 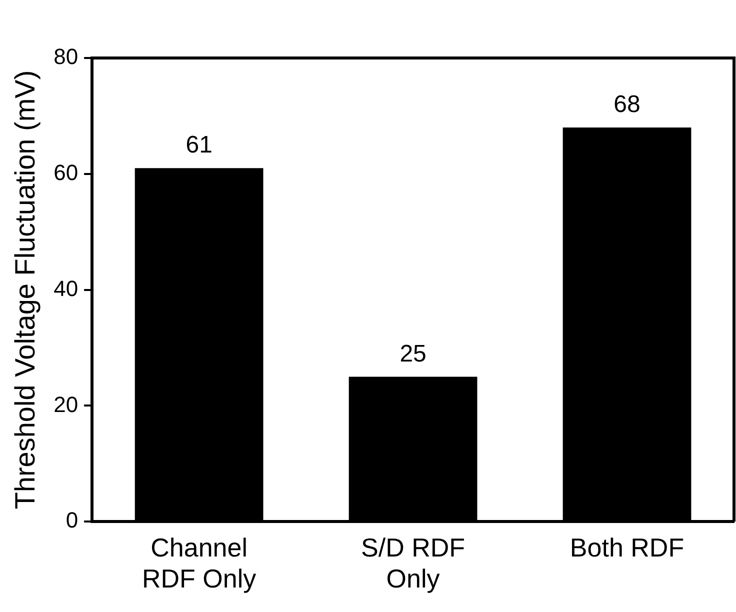 What do you see at coordinates (25, 290) in the screenshot?
I see `y-axis-title: Threshold Voltage Fluctuation (mV)` at bounding box center [25, 290].